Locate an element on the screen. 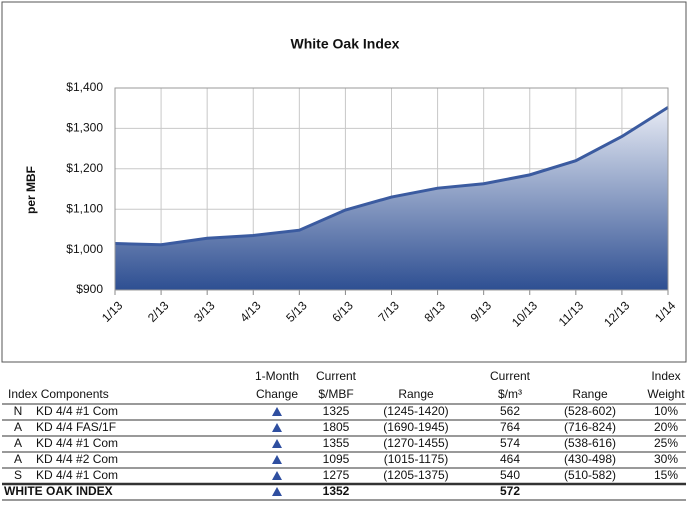  x-tick-label: 1/13 is located at coordinates (112, 311).